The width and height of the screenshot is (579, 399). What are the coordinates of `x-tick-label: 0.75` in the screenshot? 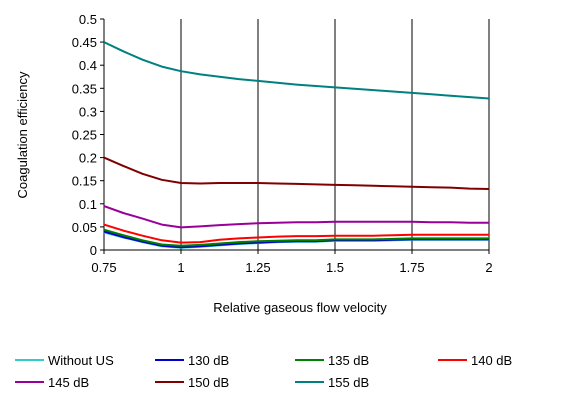 It's located at (103, 267).